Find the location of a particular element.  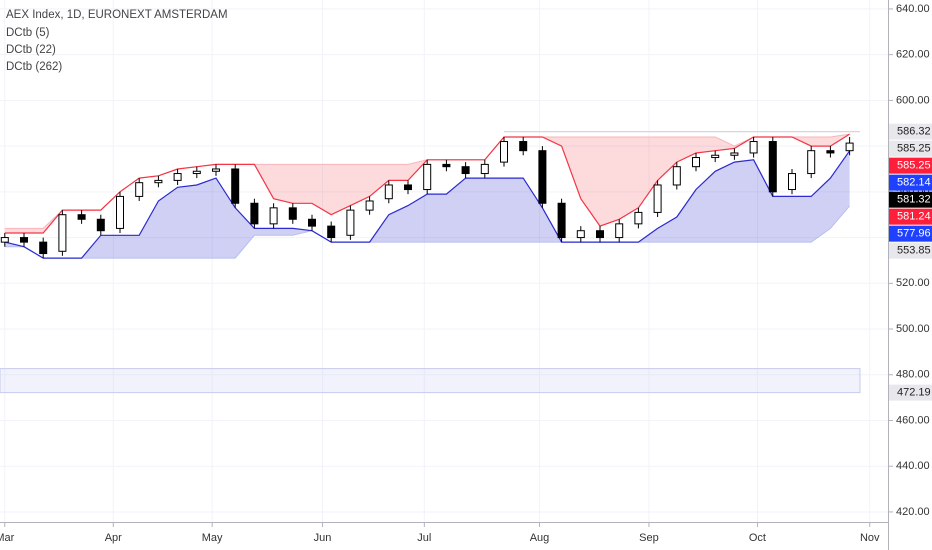

price-label: 581.32 is located at coordinates (914, 200).